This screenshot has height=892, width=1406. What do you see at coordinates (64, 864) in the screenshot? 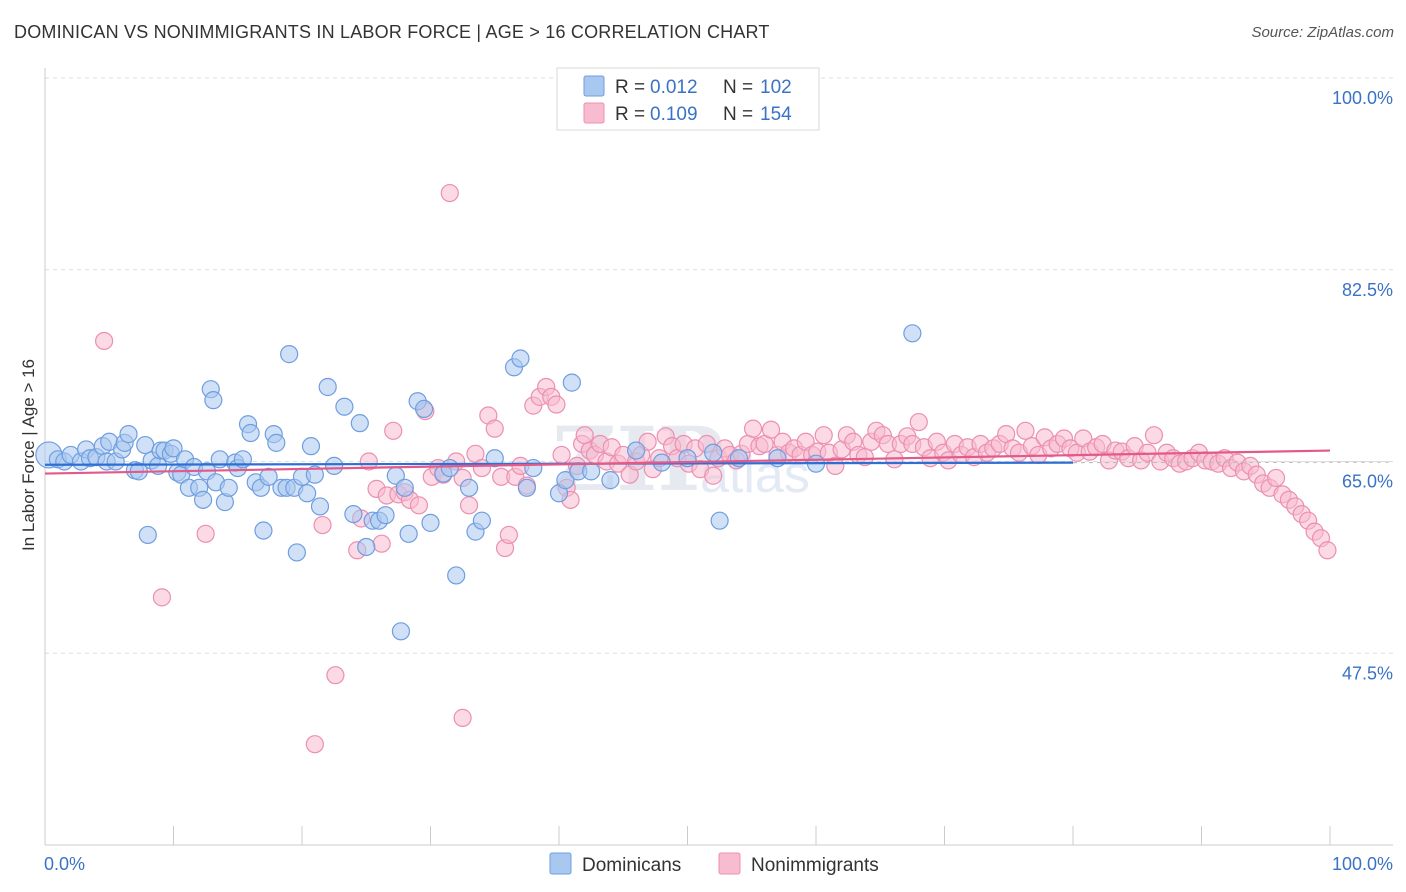
I see `x-tick-label-min: 0.0%` at bounding box center [64, 864].